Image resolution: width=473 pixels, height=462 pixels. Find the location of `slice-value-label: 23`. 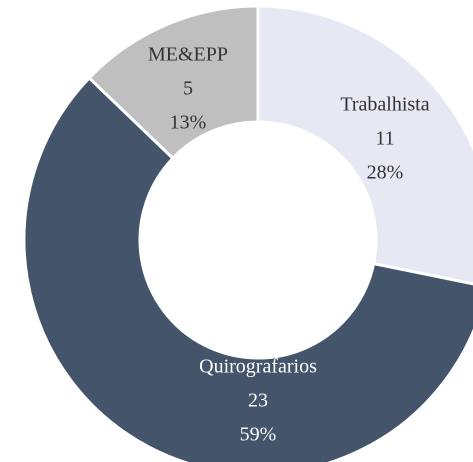

slice-value-label: 23 is located at coordinates (258, 401).